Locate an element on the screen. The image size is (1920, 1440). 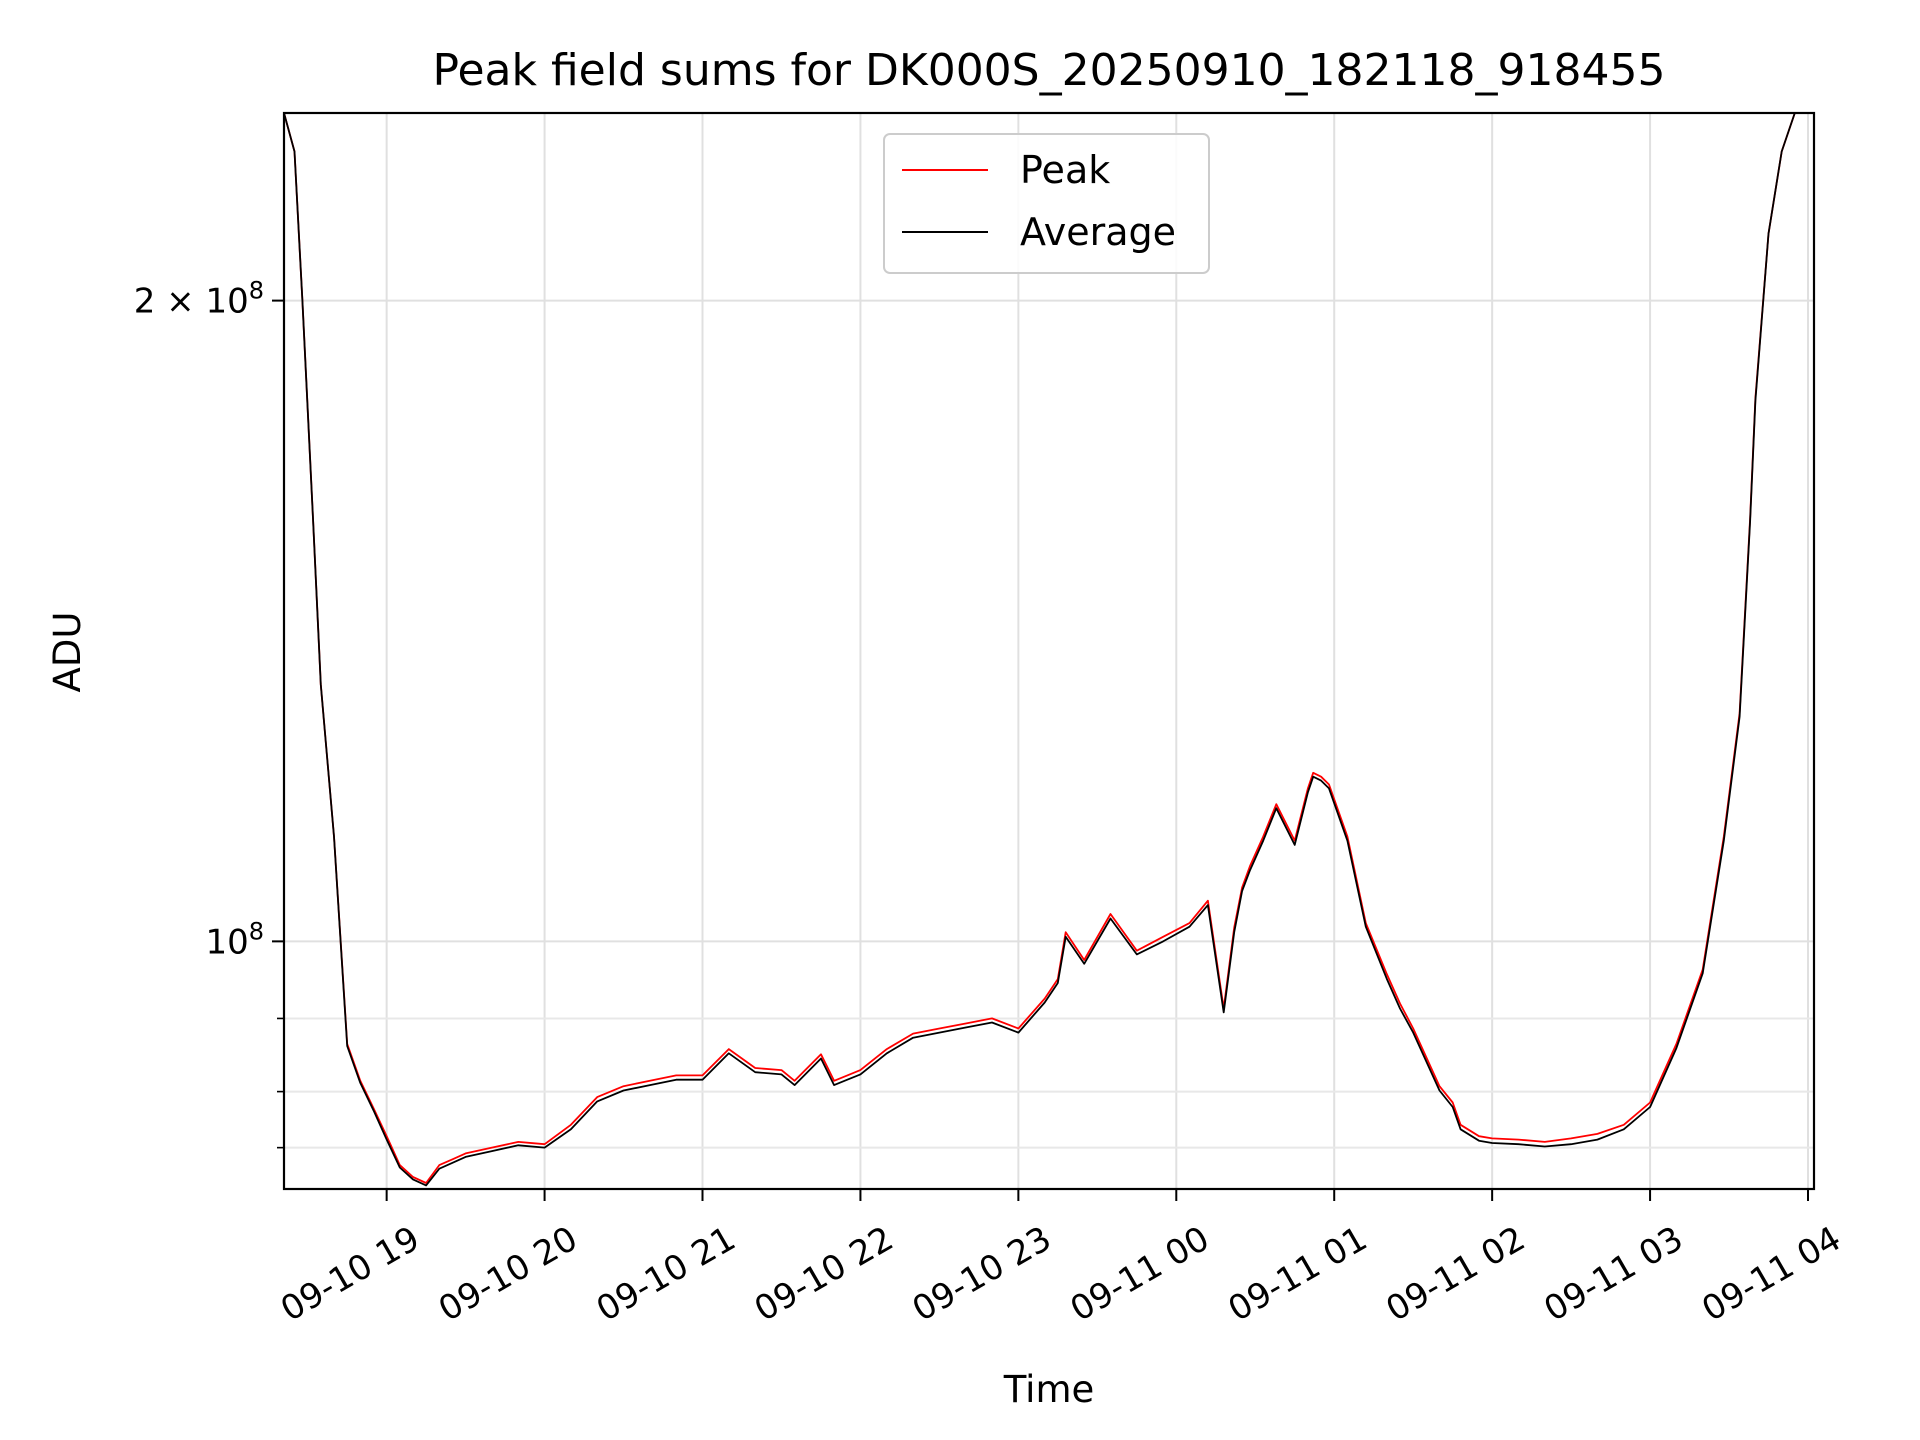
y-axis-label: ADU is located at coordinates (67, 652).